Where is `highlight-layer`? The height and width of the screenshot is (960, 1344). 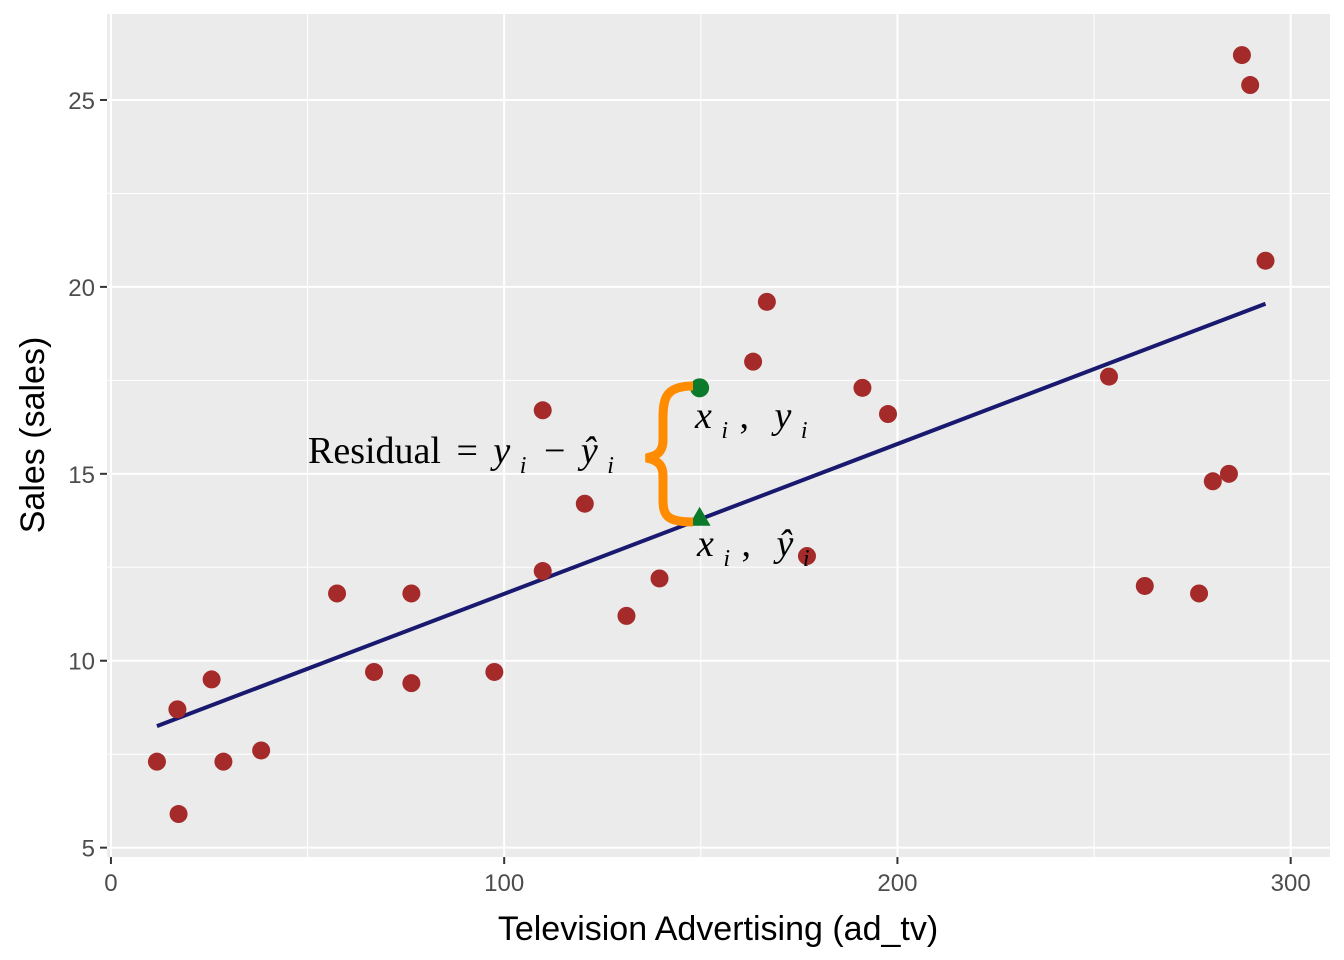
highlight-layer is located at coordinates (699, 452).